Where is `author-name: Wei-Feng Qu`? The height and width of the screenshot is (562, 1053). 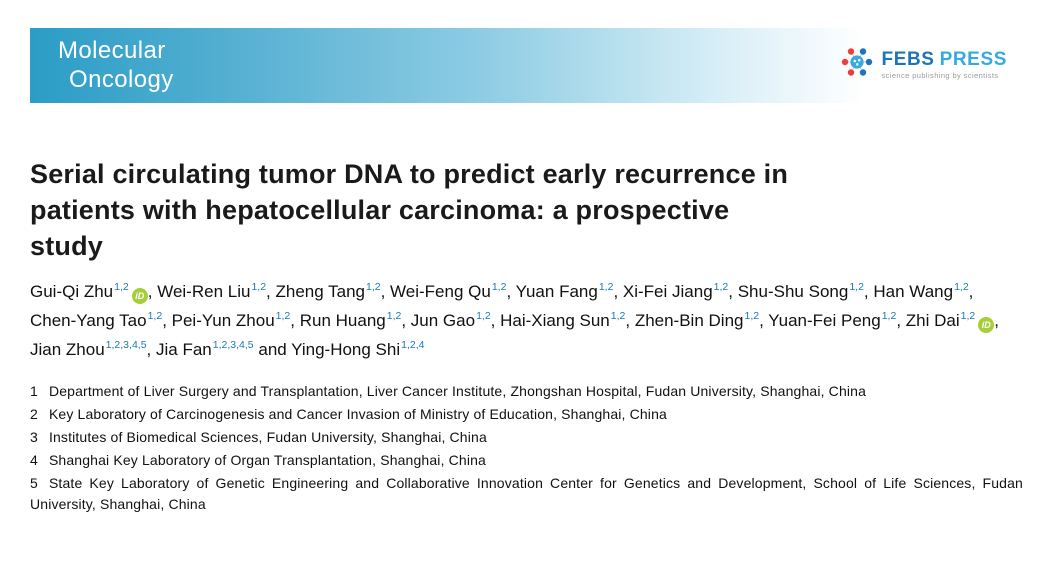 author-name: Wei-Feng Qu is located at coordinates (440, 291).